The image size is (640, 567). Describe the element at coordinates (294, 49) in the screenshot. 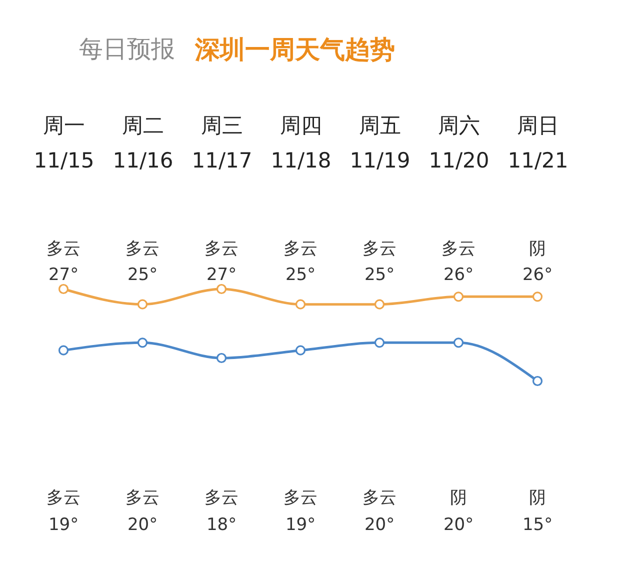

I see `chart-subtitle: 深圳一周天气趋势` at that location.